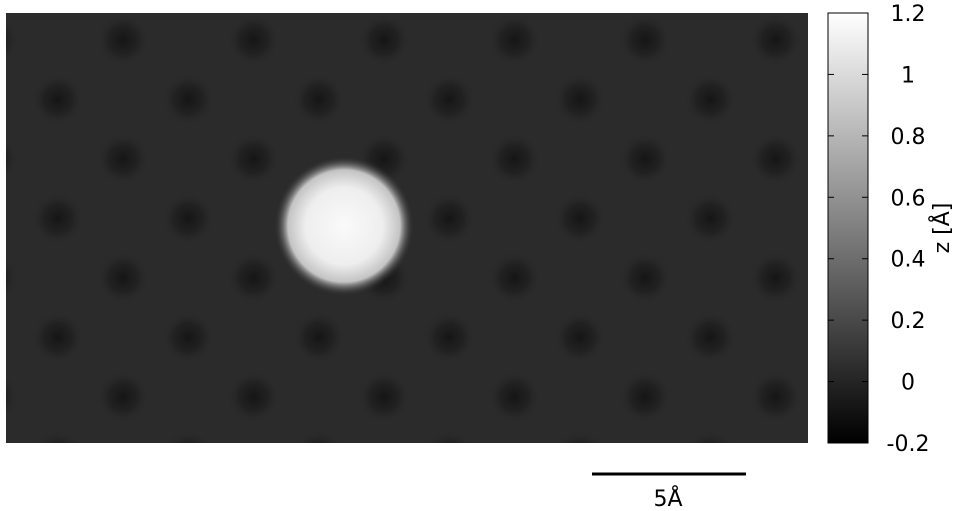 The height and width of the screenshot is (511, 959). I want to click on scale-bar: 5Å, so click(669, 491).